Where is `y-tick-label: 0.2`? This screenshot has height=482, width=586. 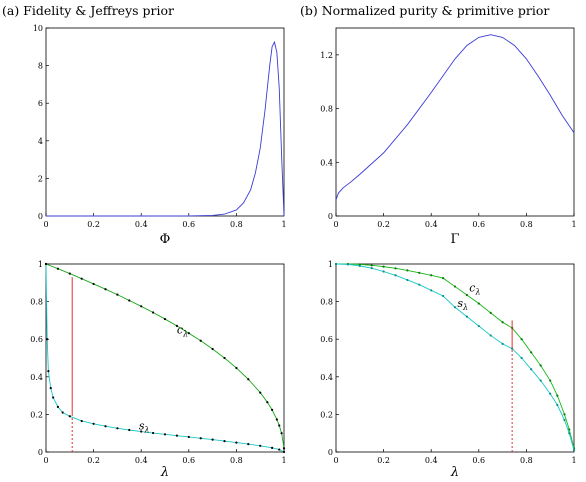
y-tick-label: 0.2 is located at coordinates (326, 414).